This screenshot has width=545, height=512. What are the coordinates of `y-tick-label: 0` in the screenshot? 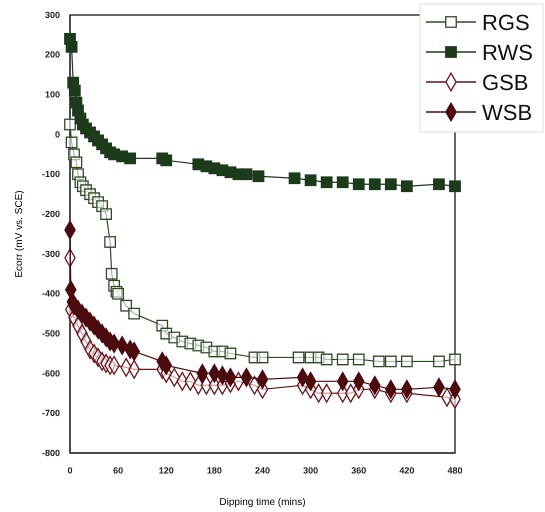 It's located at (57, 134).